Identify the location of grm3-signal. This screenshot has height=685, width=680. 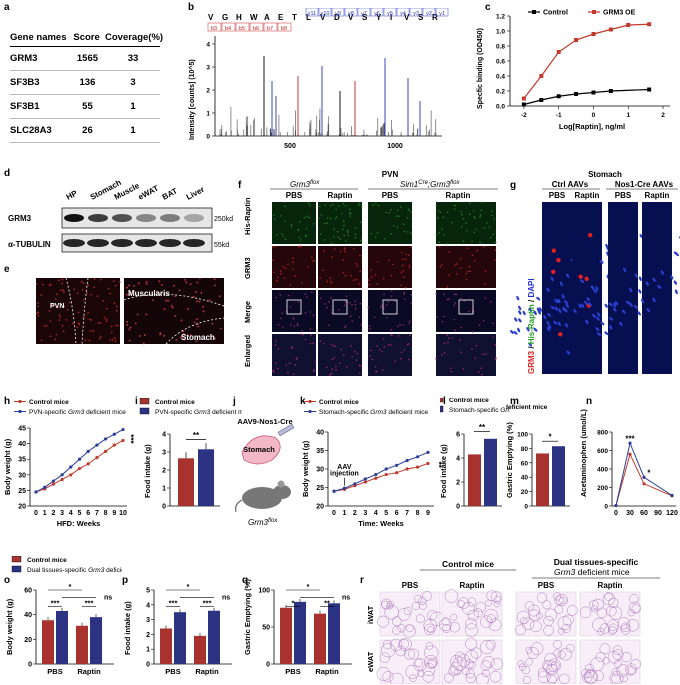
(590, 235).